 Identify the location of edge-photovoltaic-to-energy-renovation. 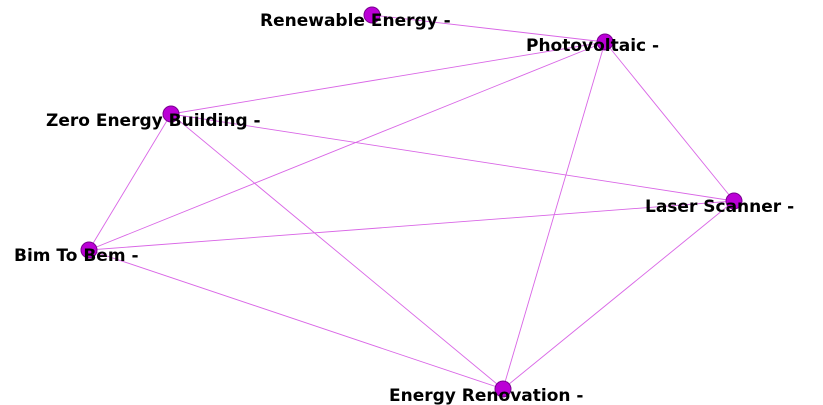
(554, 215).